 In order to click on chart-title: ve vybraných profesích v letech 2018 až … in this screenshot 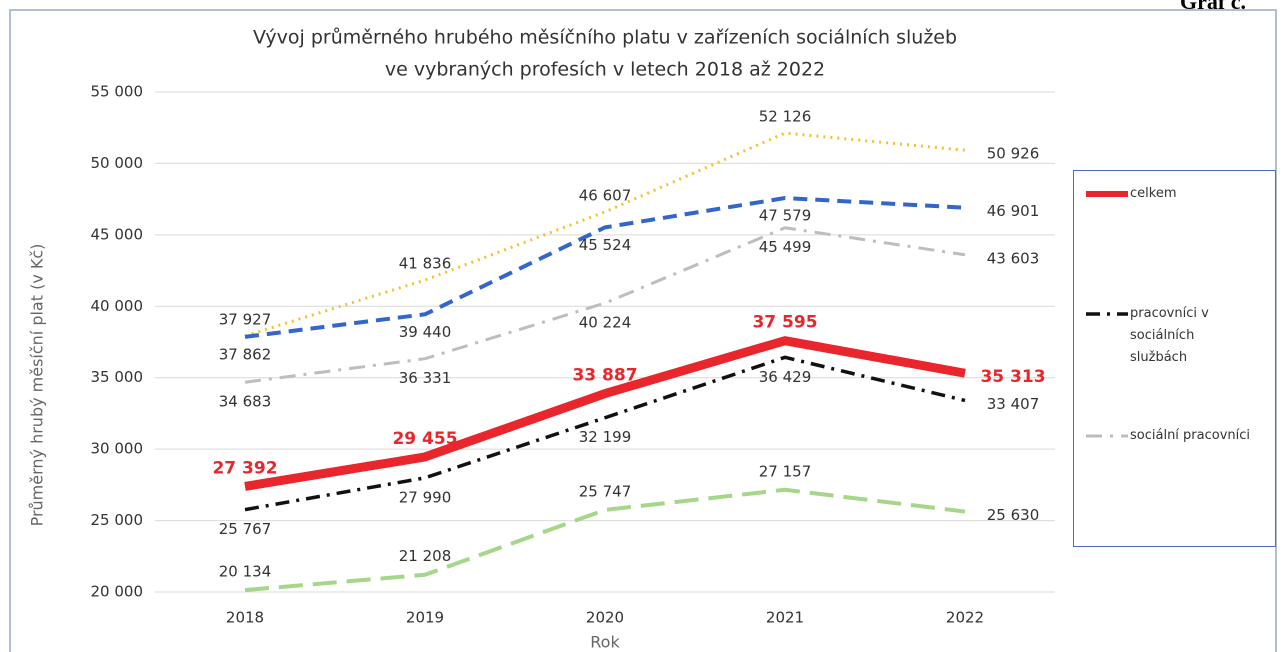, I will do `click(605, 70)`.